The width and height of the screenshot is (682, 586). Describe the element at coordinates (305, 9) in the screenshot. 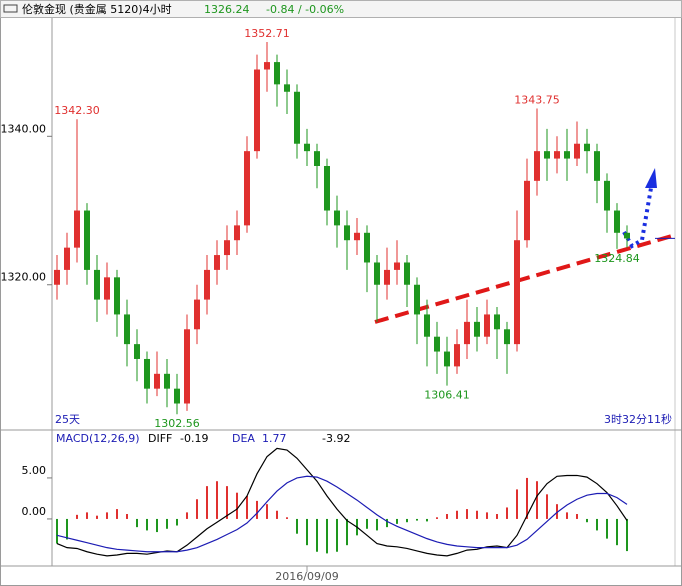

I see `header-change: -0.84 / -0.06%` at that location.